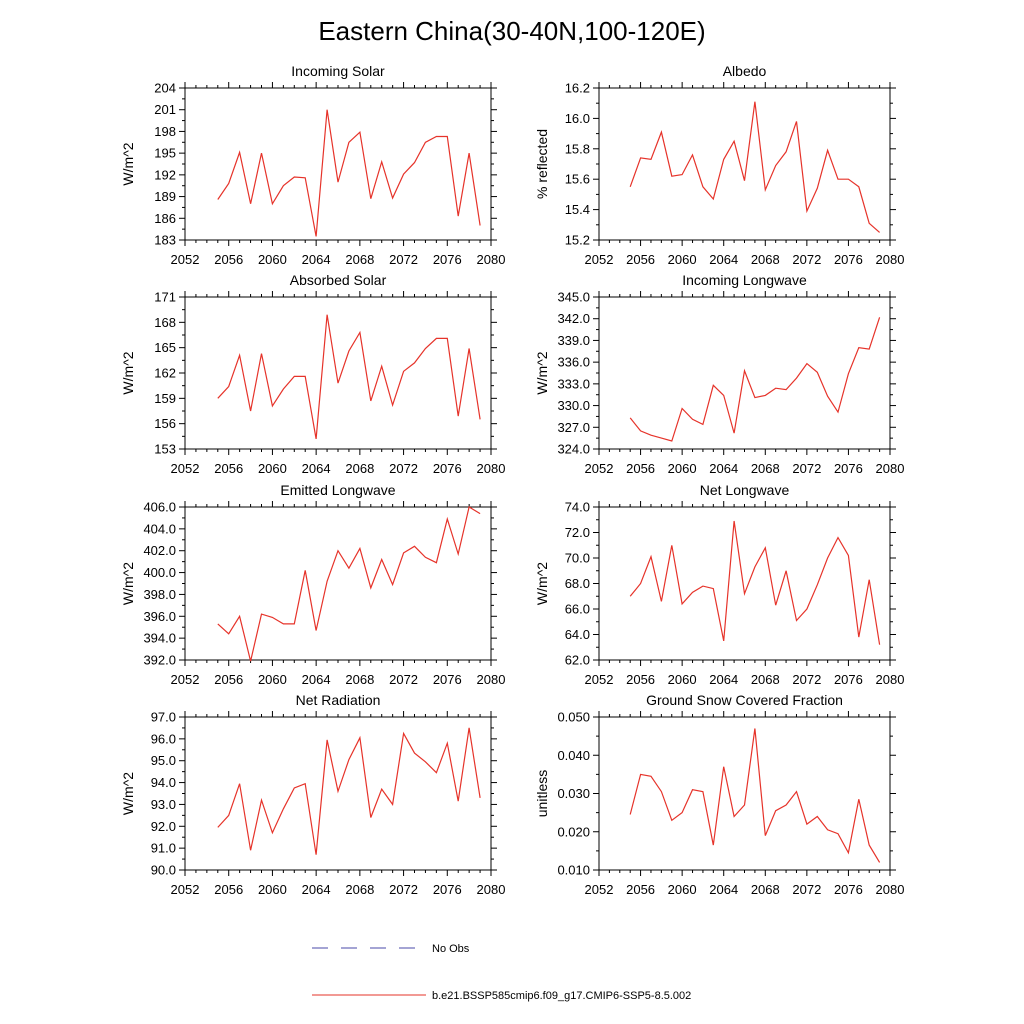 The width and height of the screenshot is (1024, 1024). Describe the element at coordinates (165, 398) in the screenshot. I see `y-tick-label: 159` at that location.